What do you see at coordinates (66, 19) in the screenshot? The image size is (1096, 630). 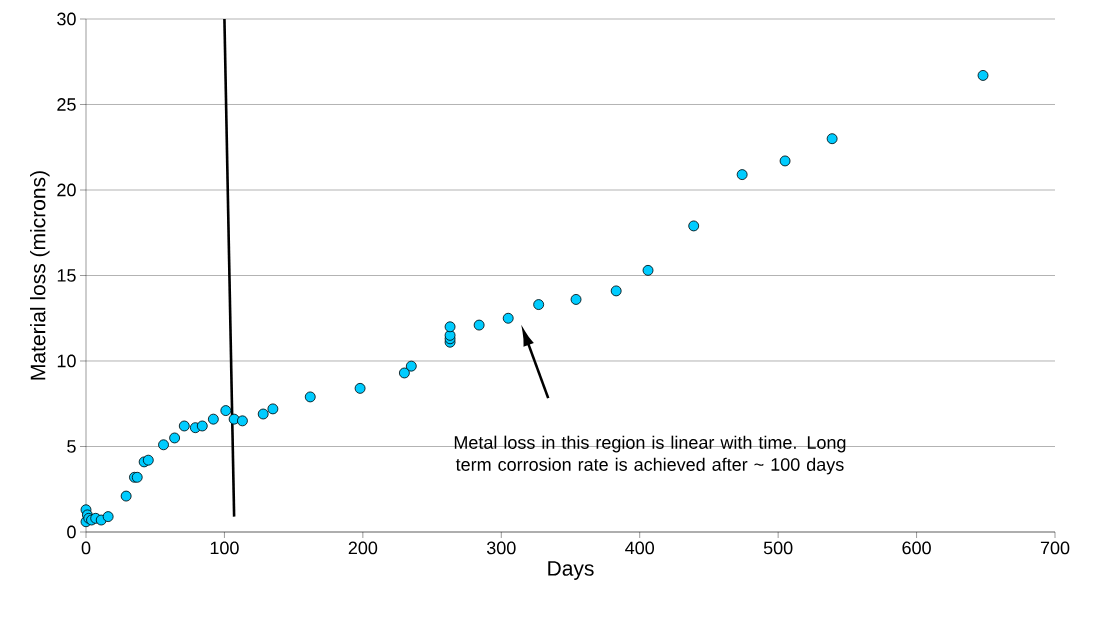 I see `y-tick-label: 30` at bounding box center [66, 19].